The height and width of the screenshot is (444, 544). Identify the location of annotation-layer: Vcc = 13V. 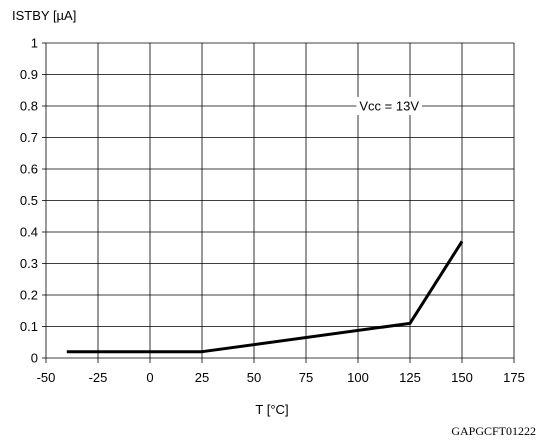
(389, 106).